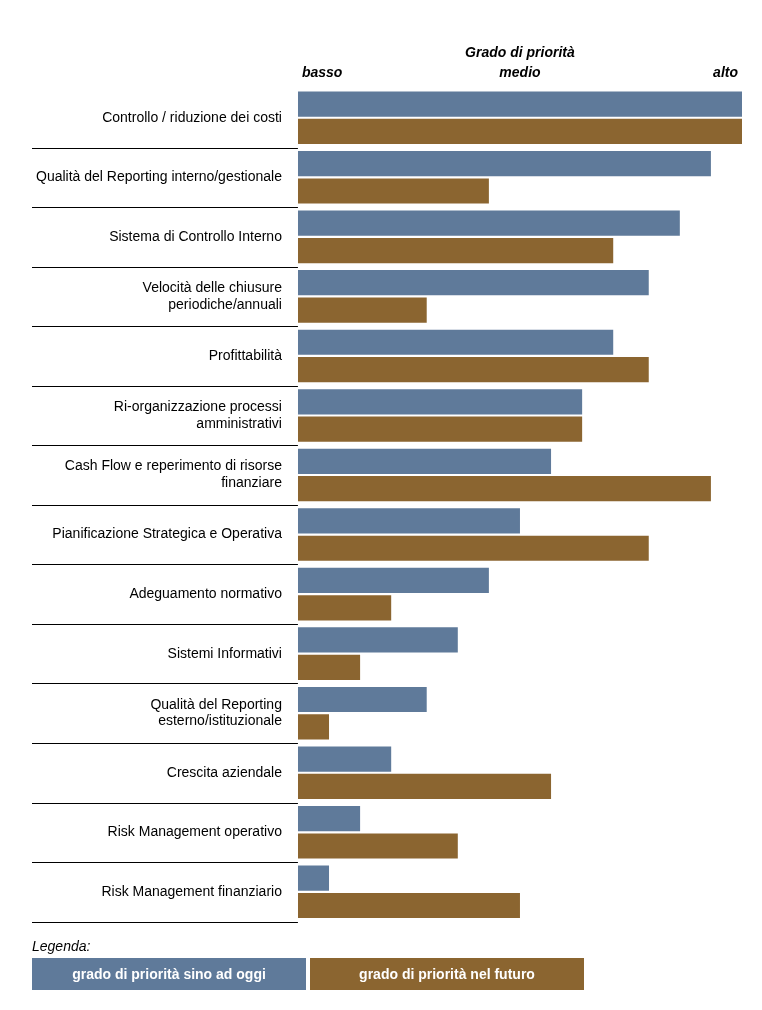 The height and width of the screenshot is (1010, 762). I want to click on y-tick-label: Velocità delle chiusure periodiche/annuali, so click(212, 295).